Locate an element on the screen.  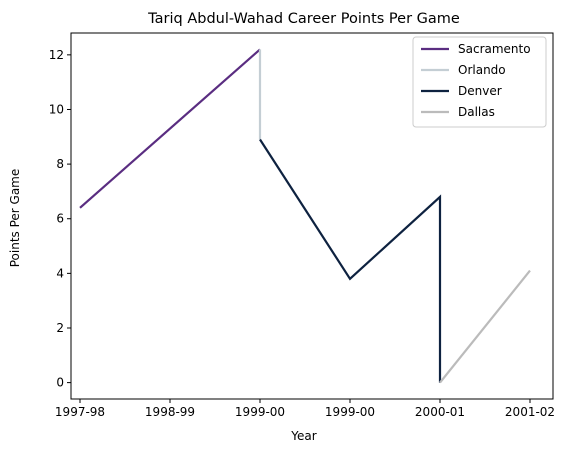
legend-label-sacramento: Sacramento is located at coordinates (494, 49).